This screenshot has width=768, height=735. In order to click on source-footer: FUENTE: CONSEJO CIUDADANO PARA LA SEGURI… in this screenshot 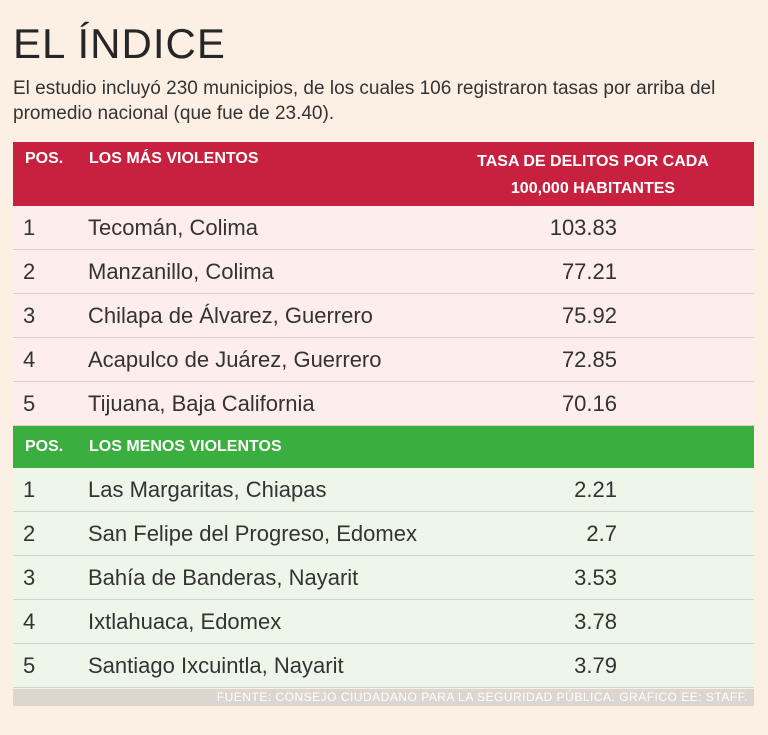, I will do `click(383, 697)`.